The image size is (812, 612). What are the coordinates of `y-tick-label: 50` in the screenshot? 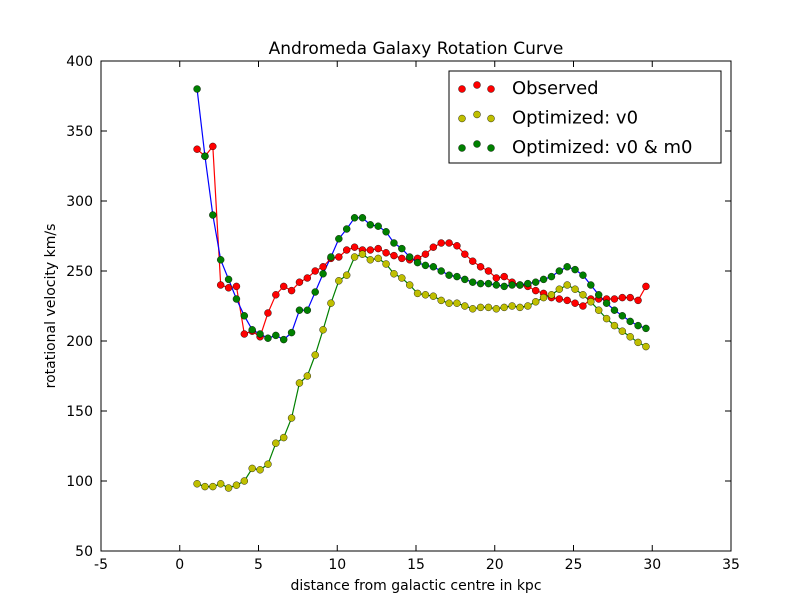 It's located at (84, 552).